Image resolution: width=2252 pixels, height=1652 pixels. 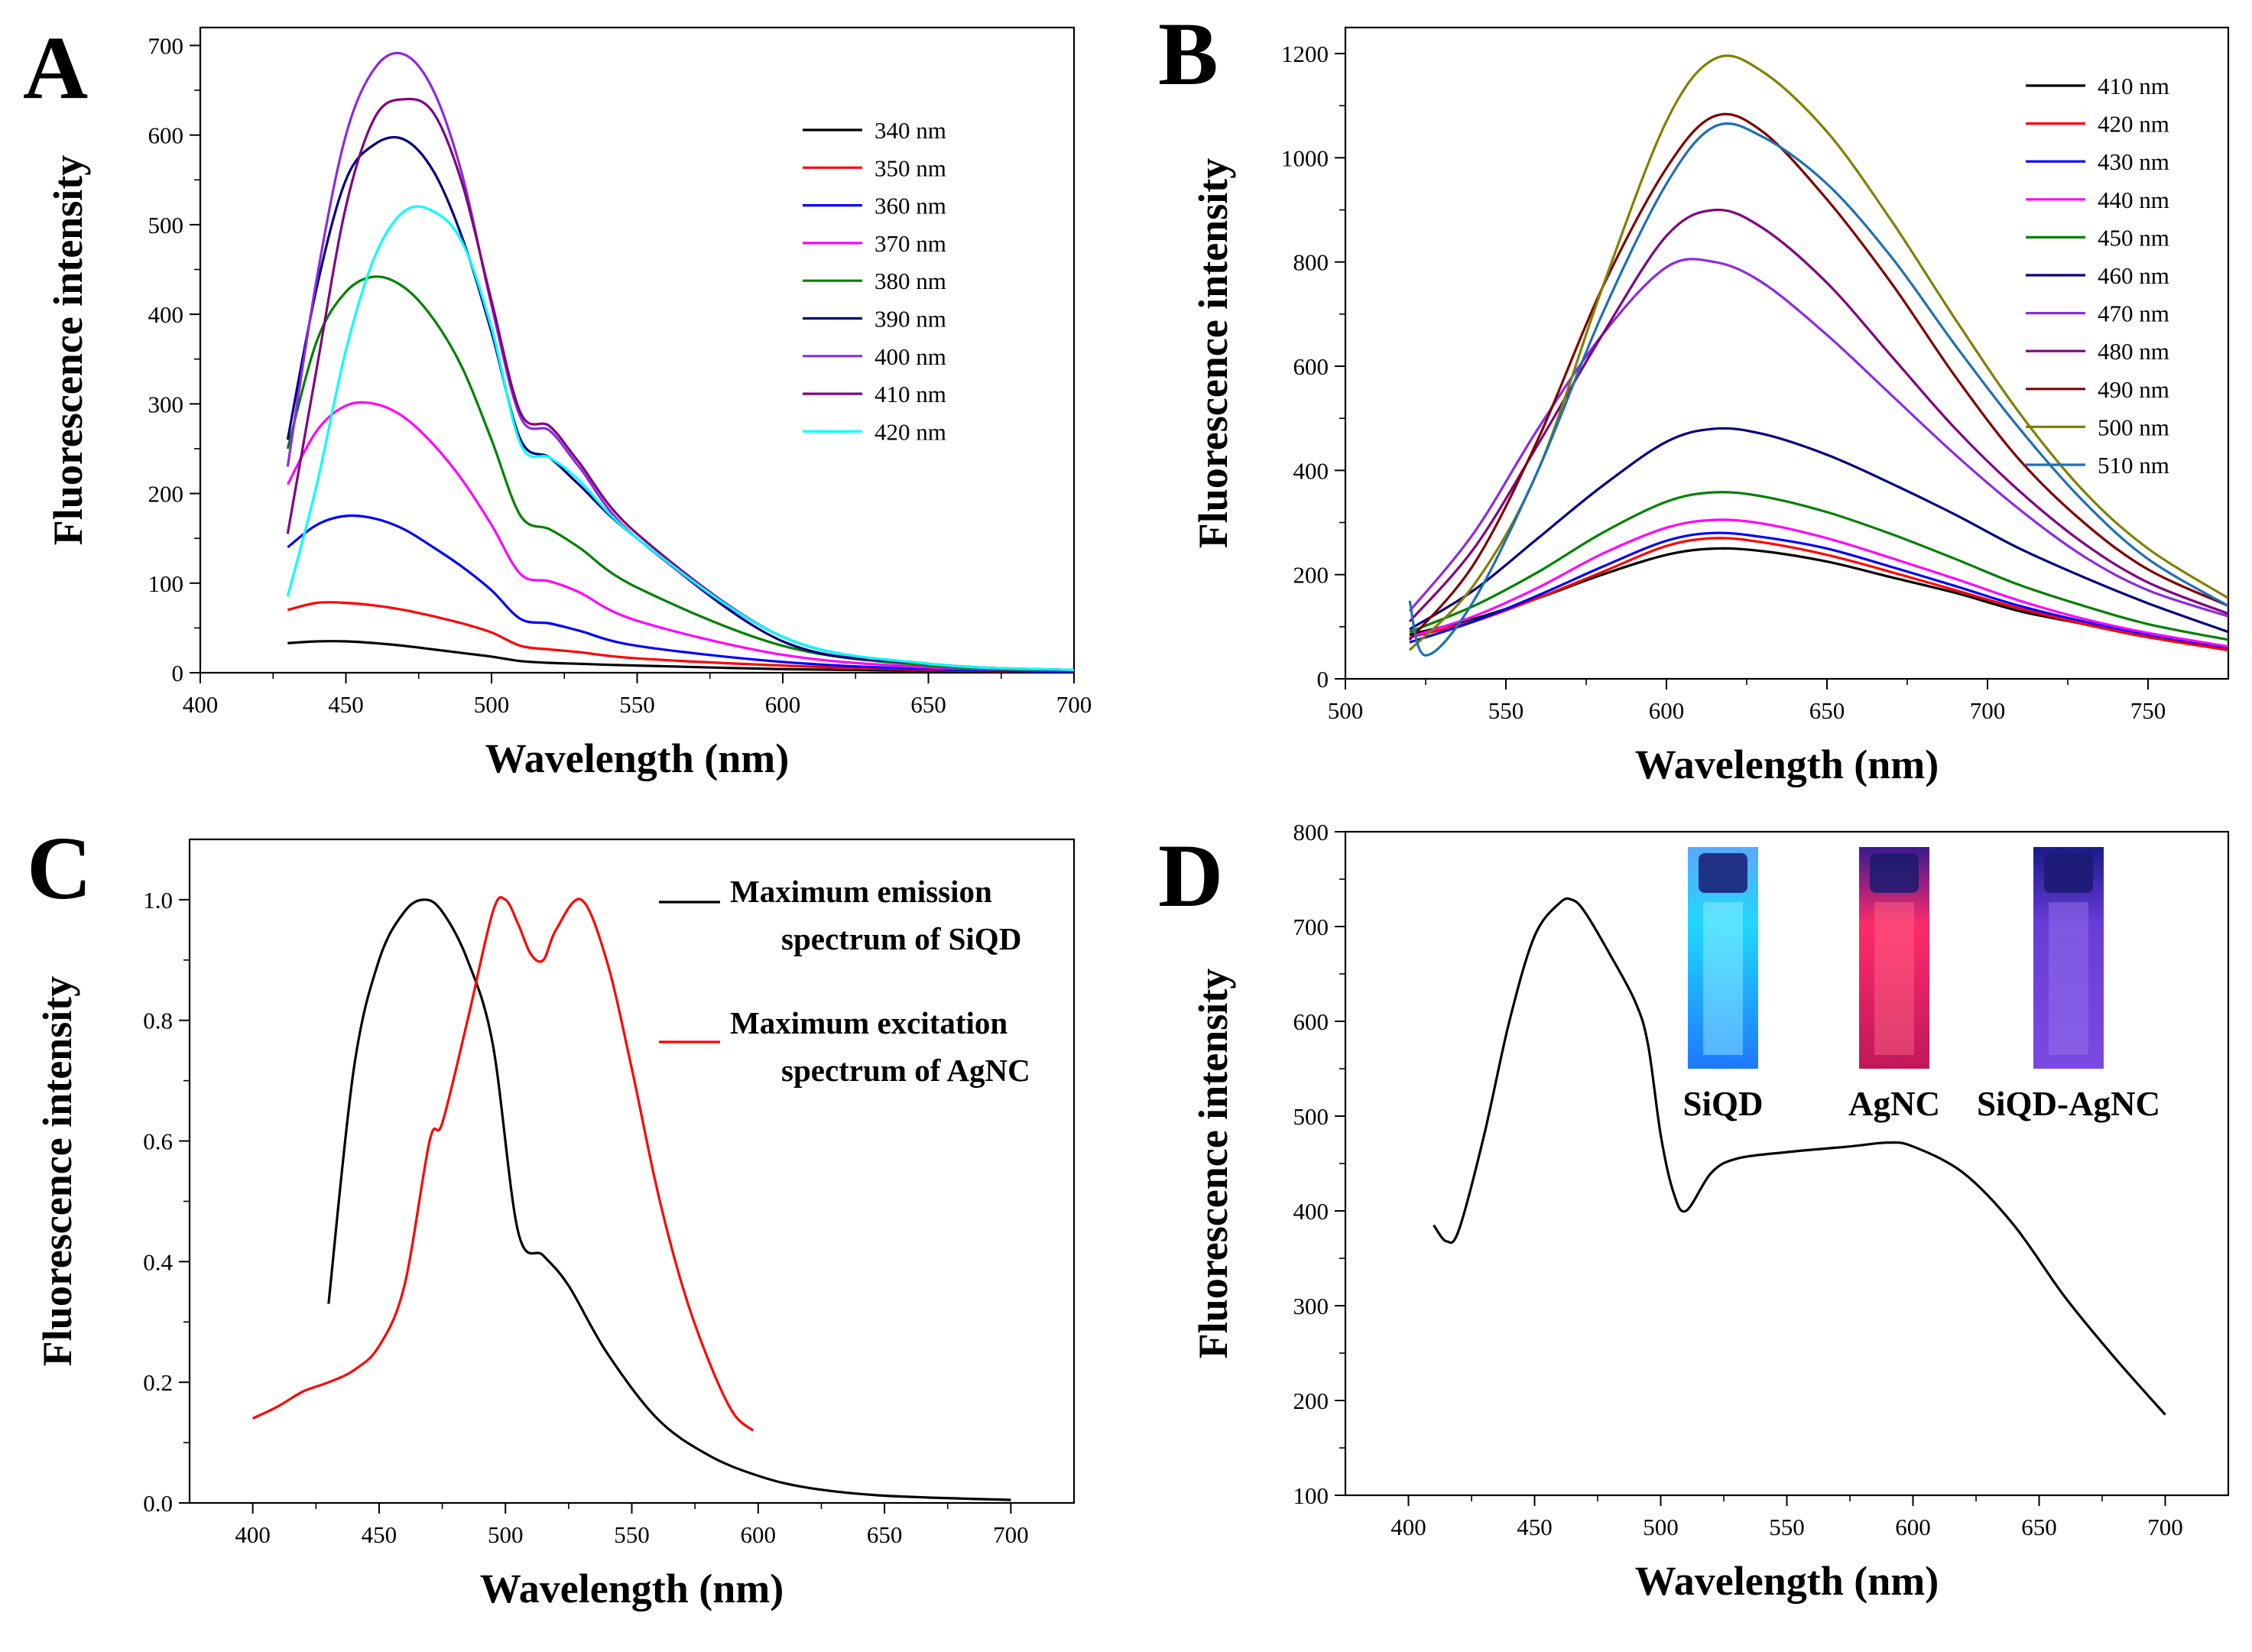 I want to click on y-tick-label: 100, so click(x=166, y=583).